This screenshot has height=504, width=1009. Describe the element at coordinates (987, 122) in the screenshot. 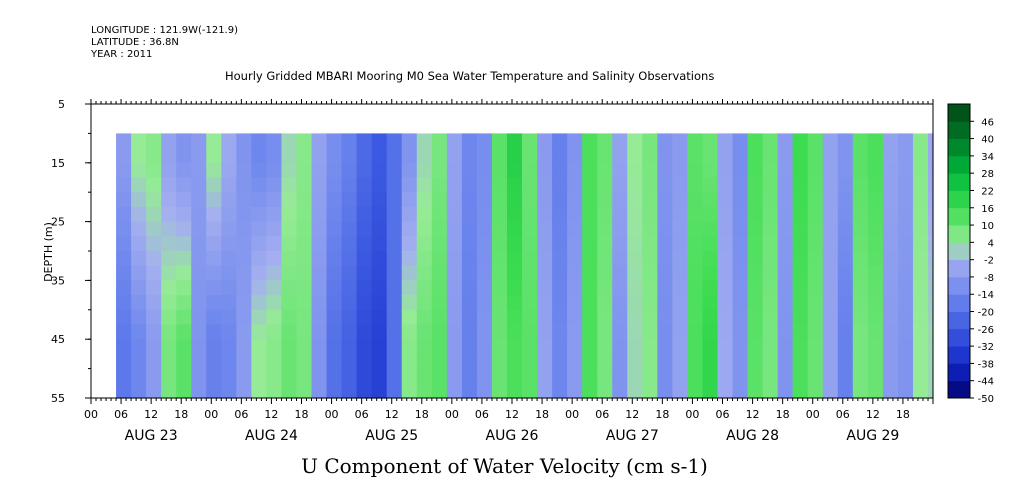

I see `colorbar-label: 46` at that location.